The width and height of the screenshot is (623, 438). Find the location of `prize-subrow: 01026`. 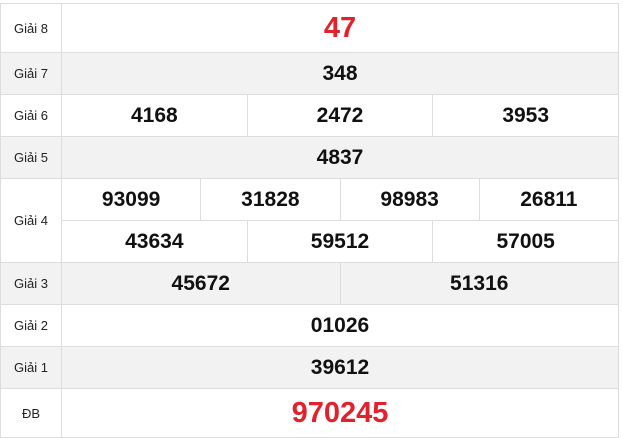

prize-subrow: 01026 is located at coordinates (340, 325).